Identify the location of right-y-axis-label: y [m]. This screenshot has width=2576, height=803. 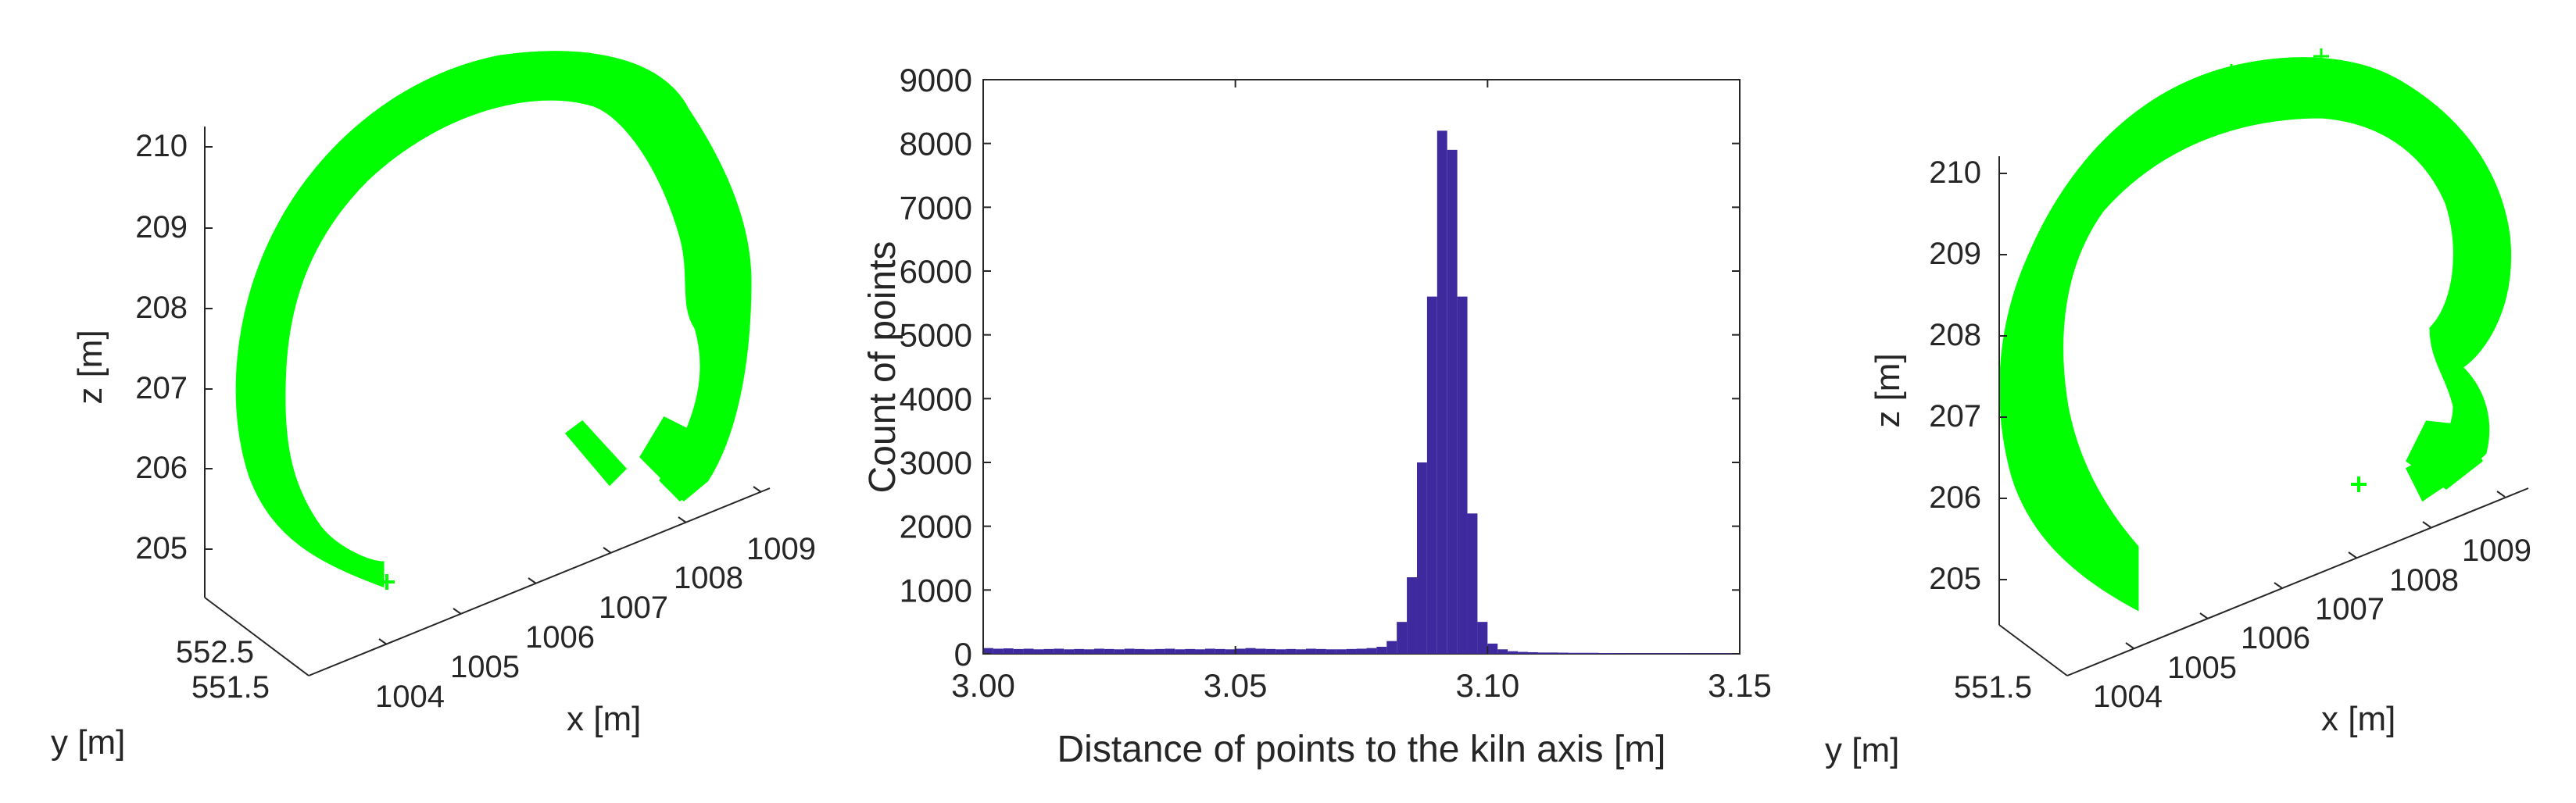
(1862, 750).